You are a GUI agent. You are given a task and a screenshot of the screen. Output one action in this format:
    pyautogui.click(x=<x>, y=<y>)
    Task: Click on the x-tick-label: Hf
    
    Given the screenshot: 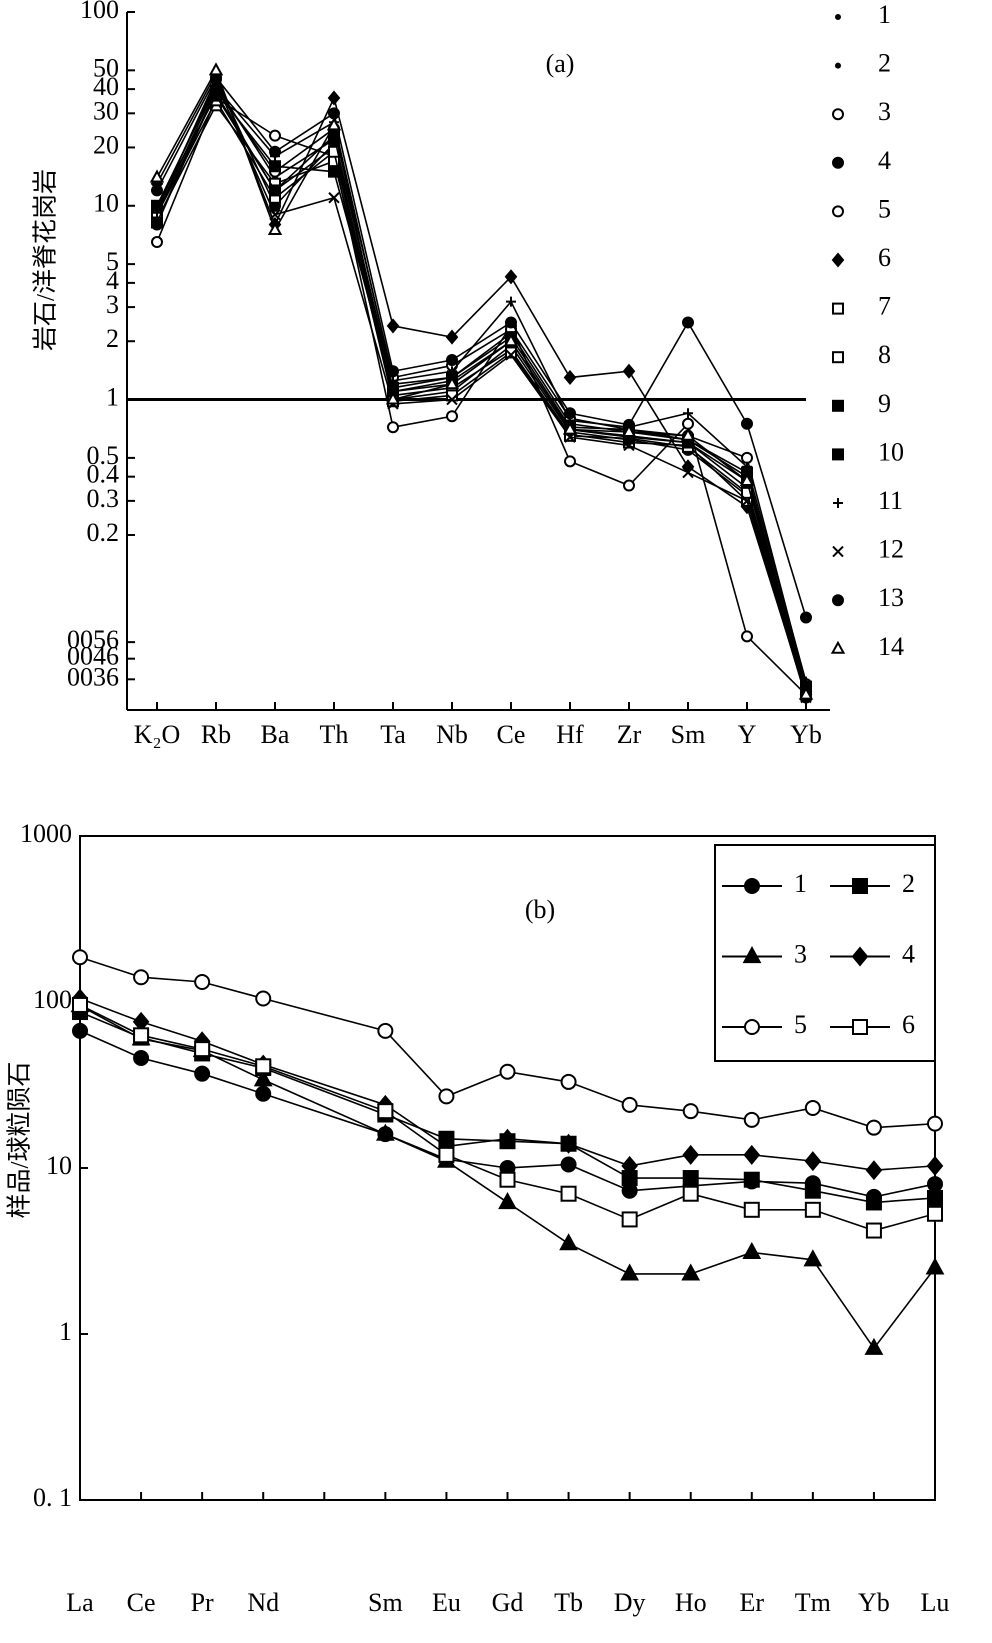 What is the action you would take?
    pyautogui.click(x=570, y=734)
    